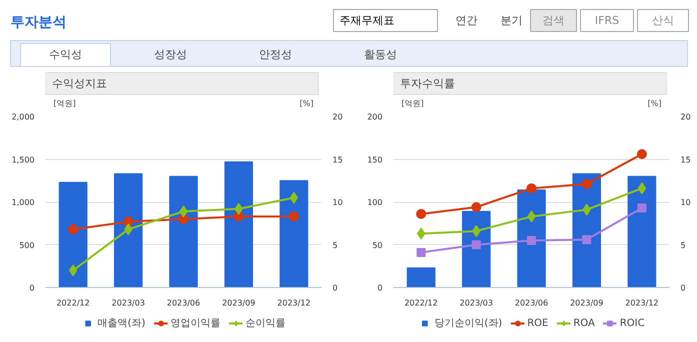 The height and width of the screenshot is (342, 697). Describe the element at coordinates (122, 323) in the screenshot. I see `legend-label: 매출액(좌)` at that location.